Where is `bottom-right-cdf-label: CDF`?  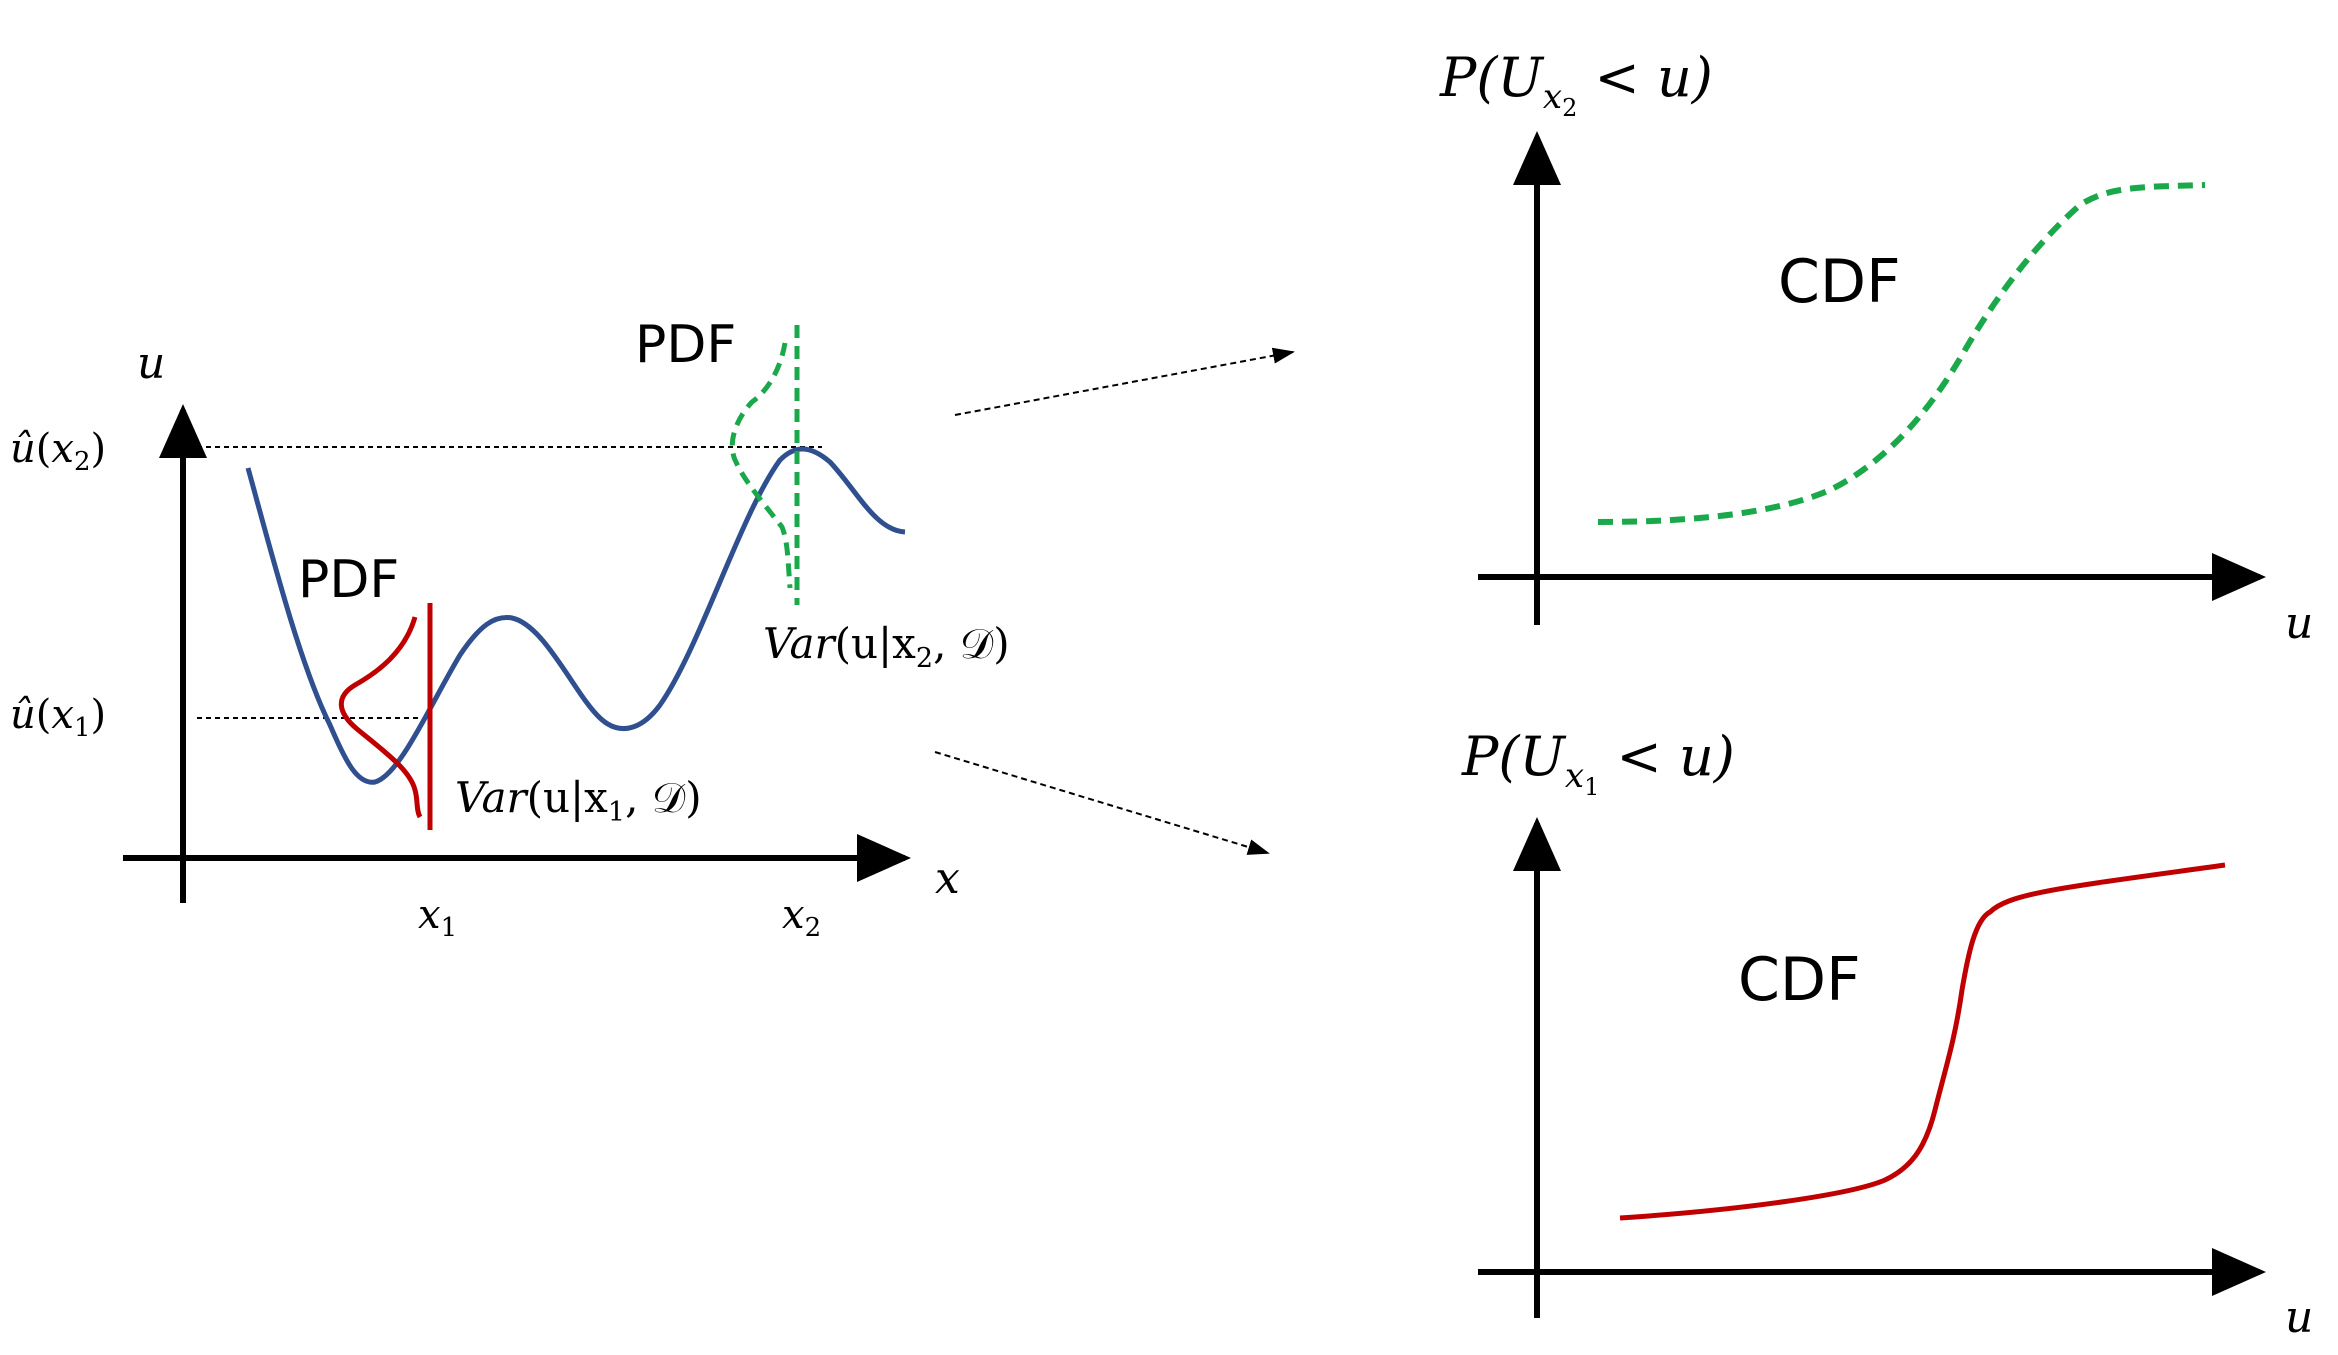 bottom-right-cdf-label: CDF is located at coordinates (1799, 980).